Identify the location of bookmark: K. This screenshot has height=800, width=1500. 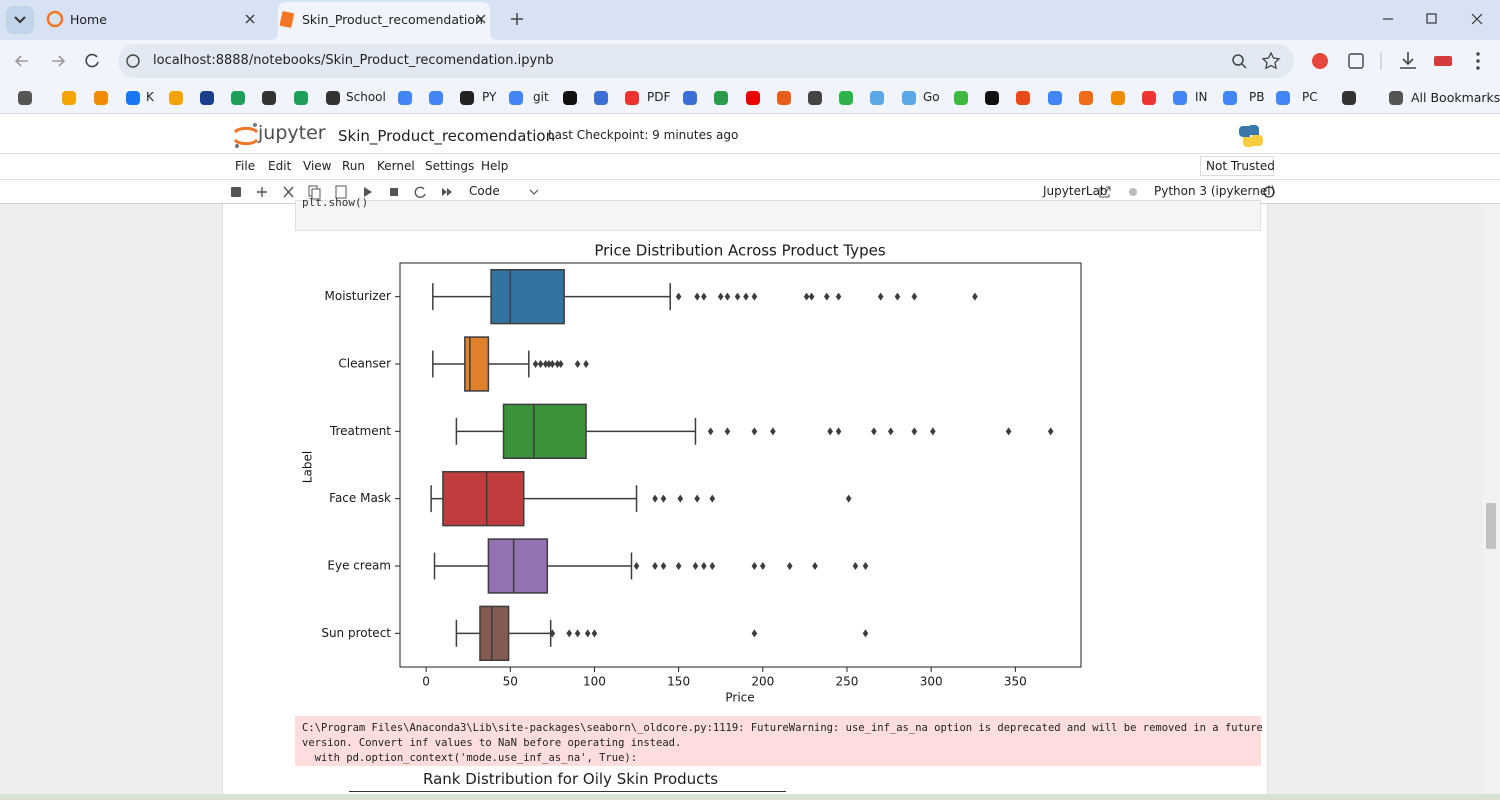
(150, 97).